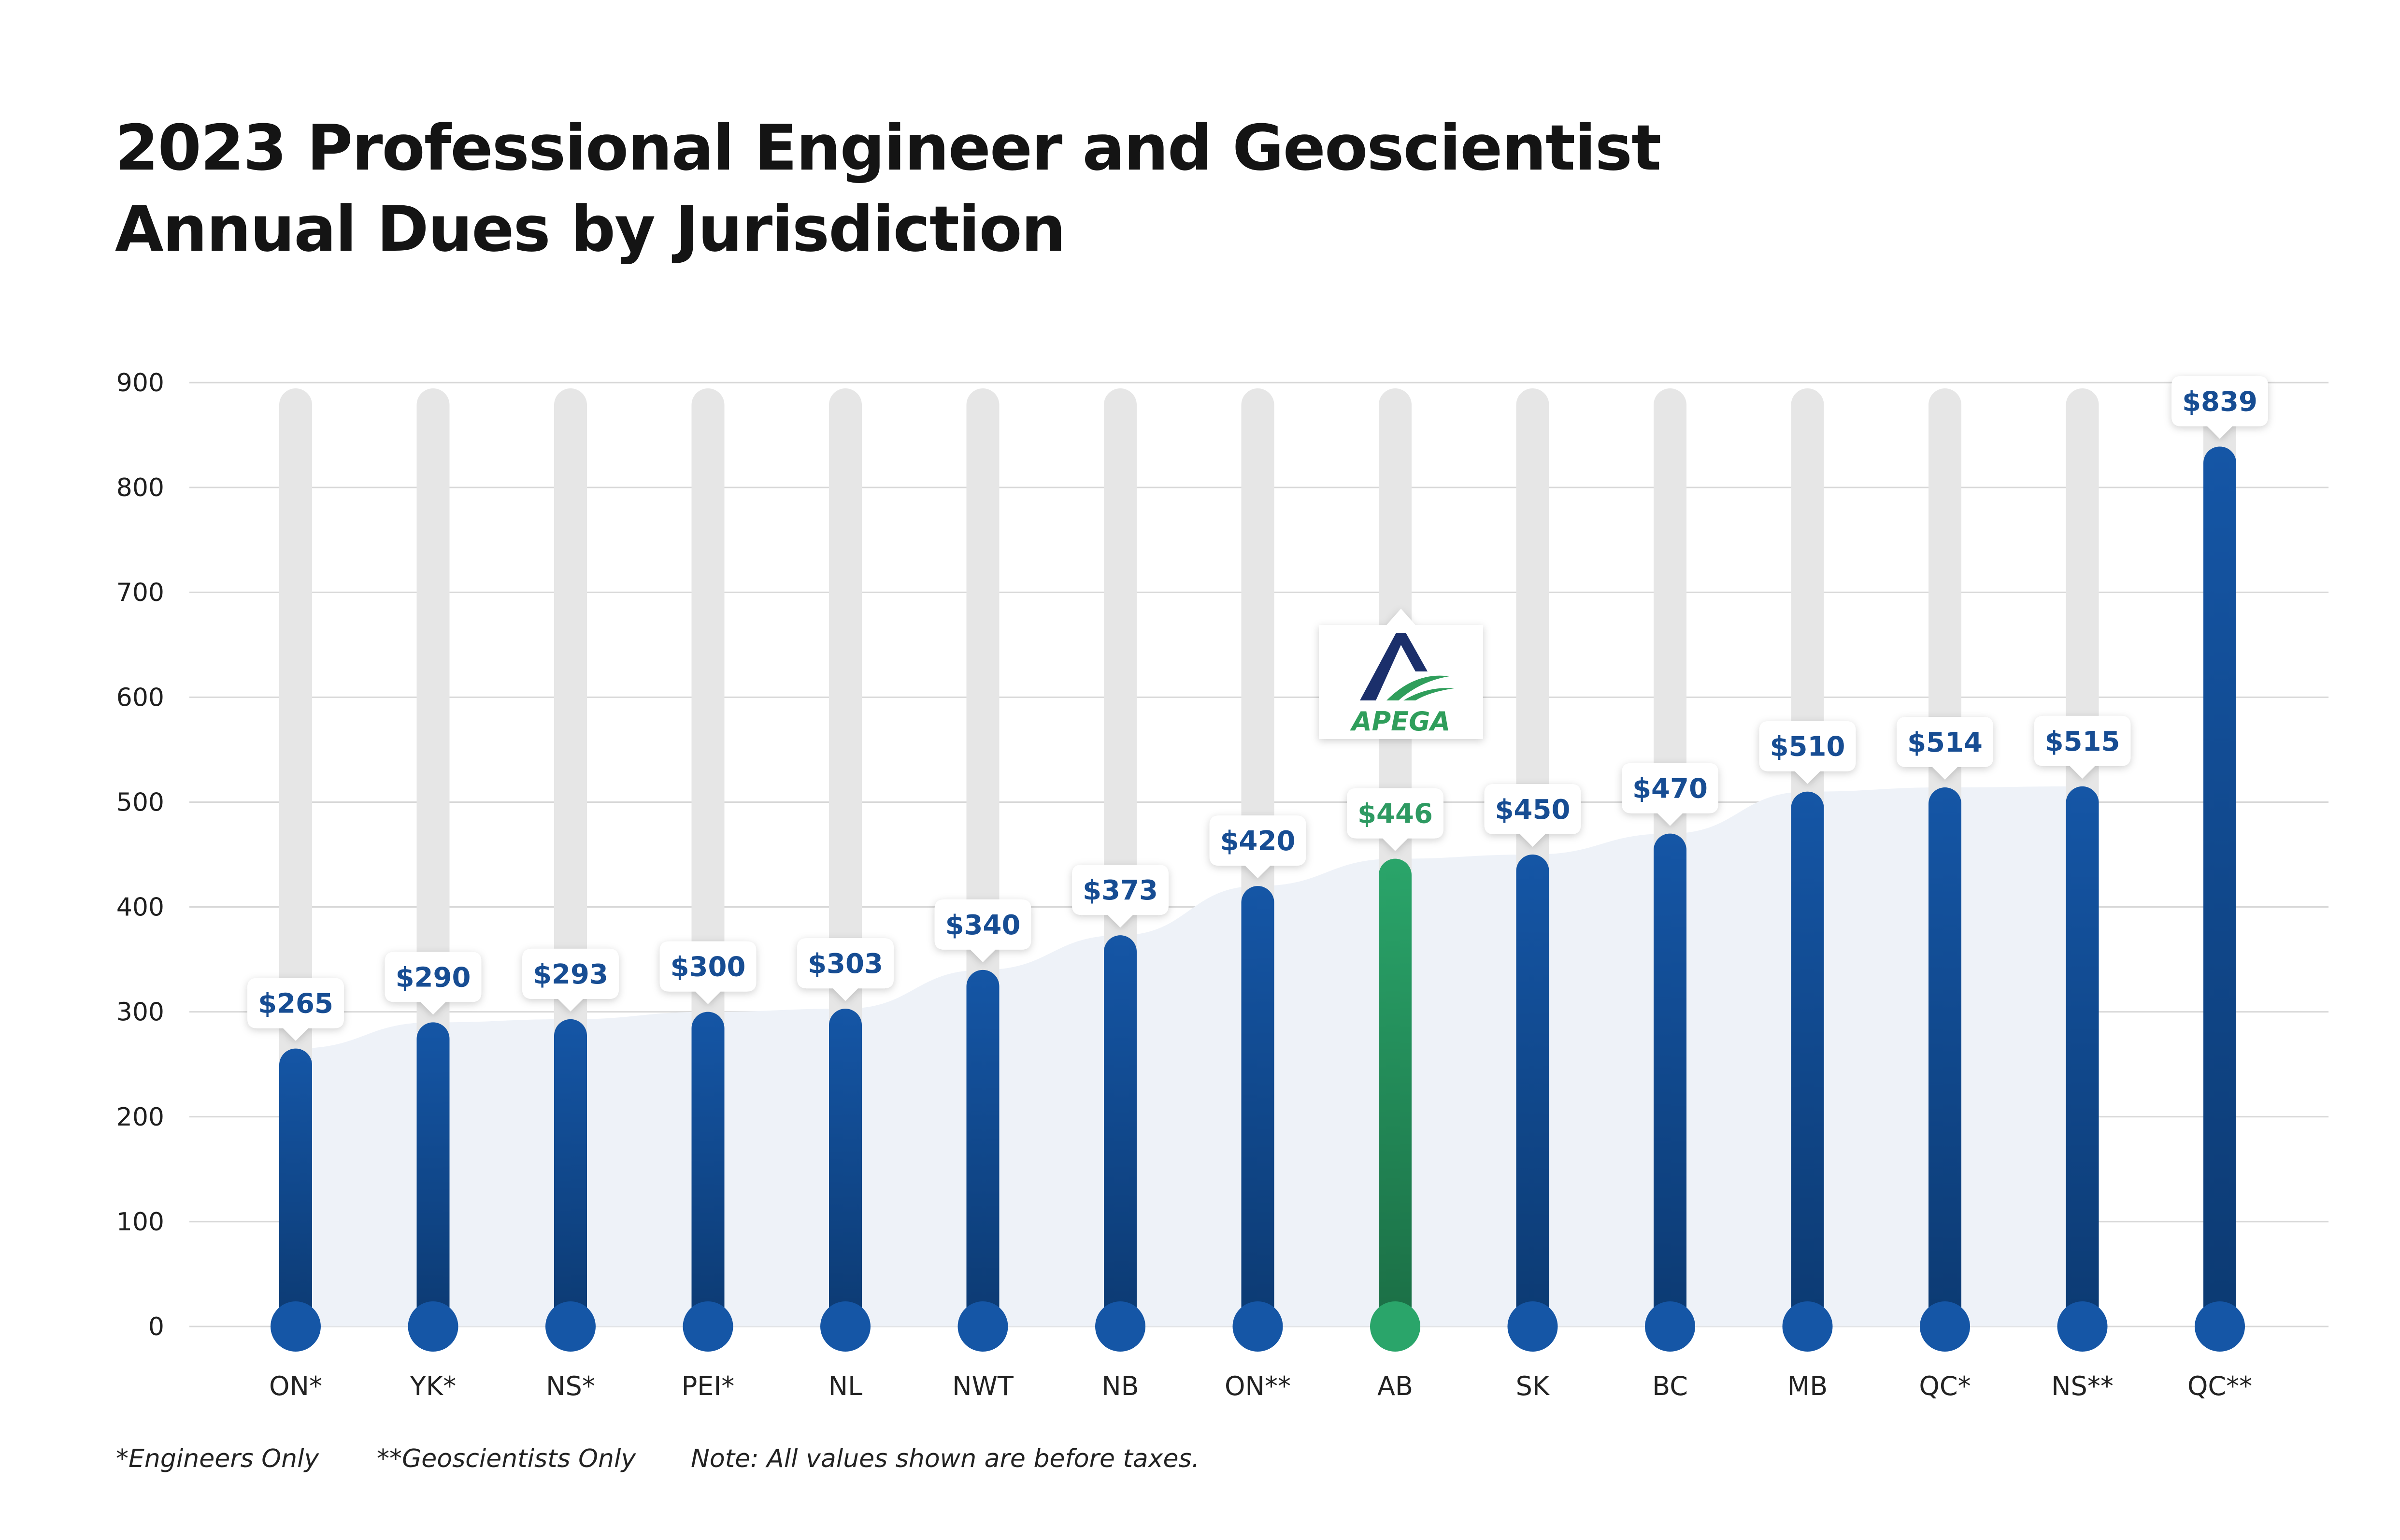  I want to click on bar-AB, so click(1395, 1092).